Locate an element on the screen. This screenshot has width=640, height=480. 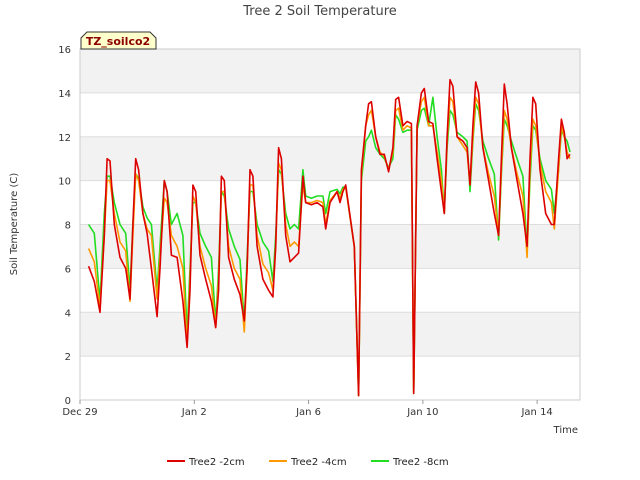
legend-label: Tree2 -8cm is located at coordinates (420, 462).